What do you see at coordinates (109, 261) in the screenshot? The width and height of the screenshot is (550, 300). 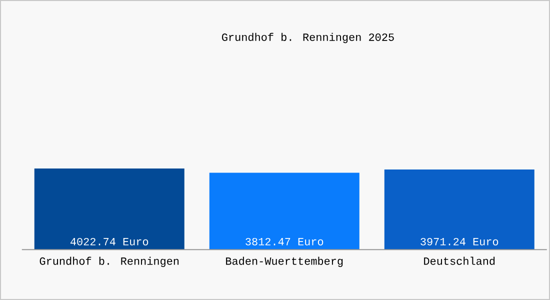 I see `x-tick-label: Grundhof b. Renningen` at bounding box center [109, 261].